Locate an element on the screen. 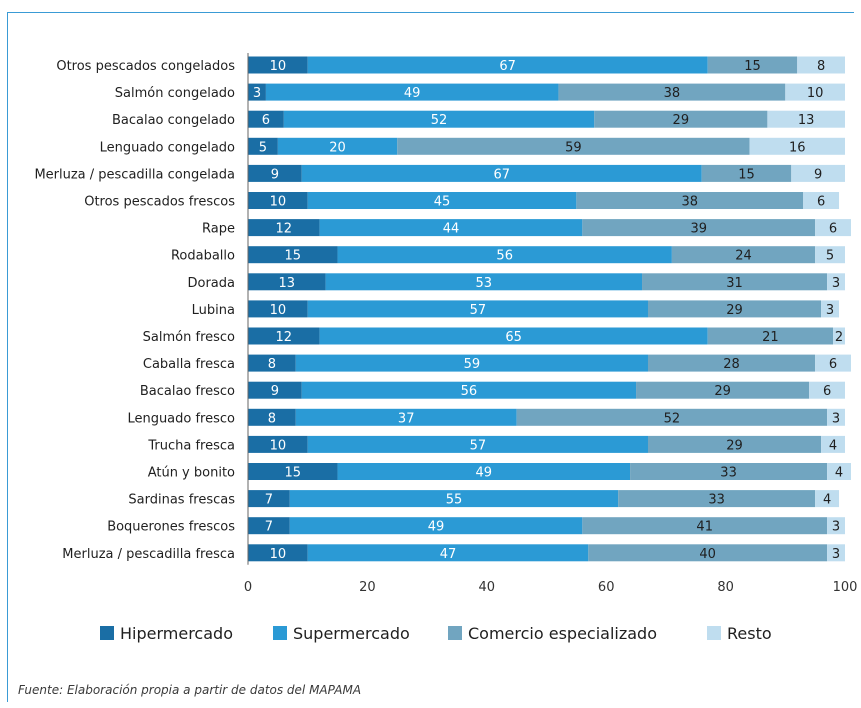 This screenshot has width=861, height=708. category-label: Rape is located at coordinates (218, 229).